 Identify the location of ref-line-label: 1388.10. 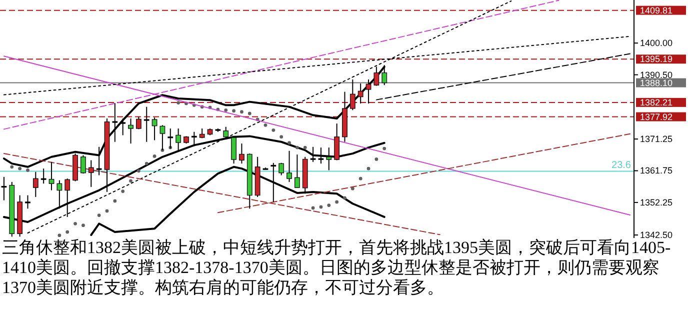
(656, 83).